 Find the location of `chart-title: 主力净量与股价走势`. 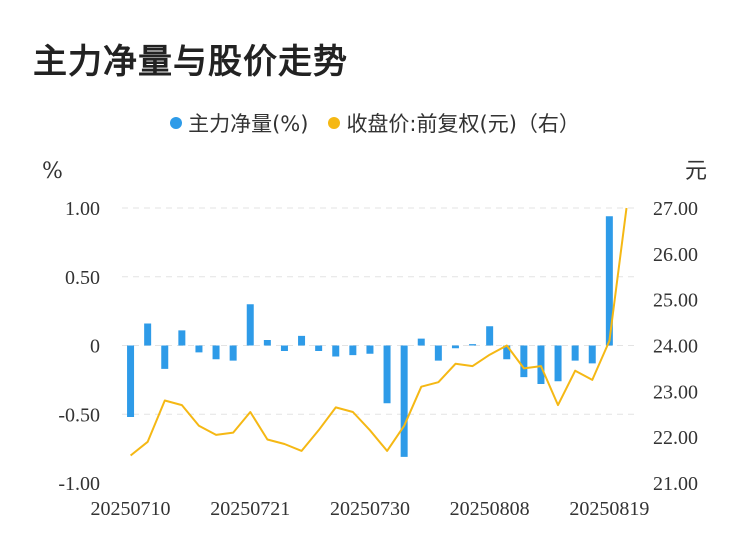

chart-title: 主力净量与股价走势 is located at coordinates (190, 62).